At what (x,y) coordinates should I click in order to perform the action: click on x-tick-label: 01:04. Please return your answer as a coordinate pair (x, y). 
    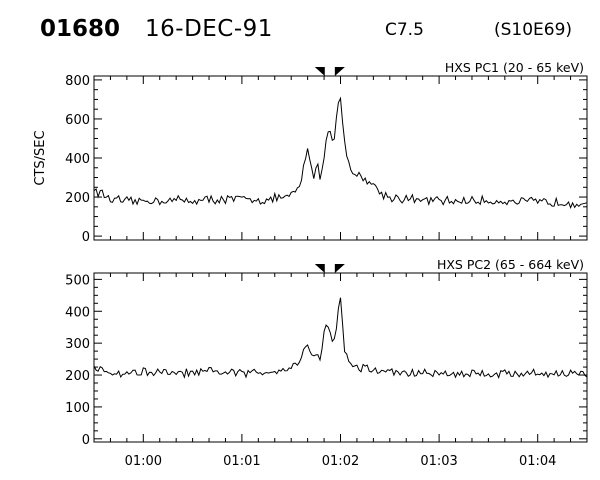
    Looking at the image, I should click on (537, 461).